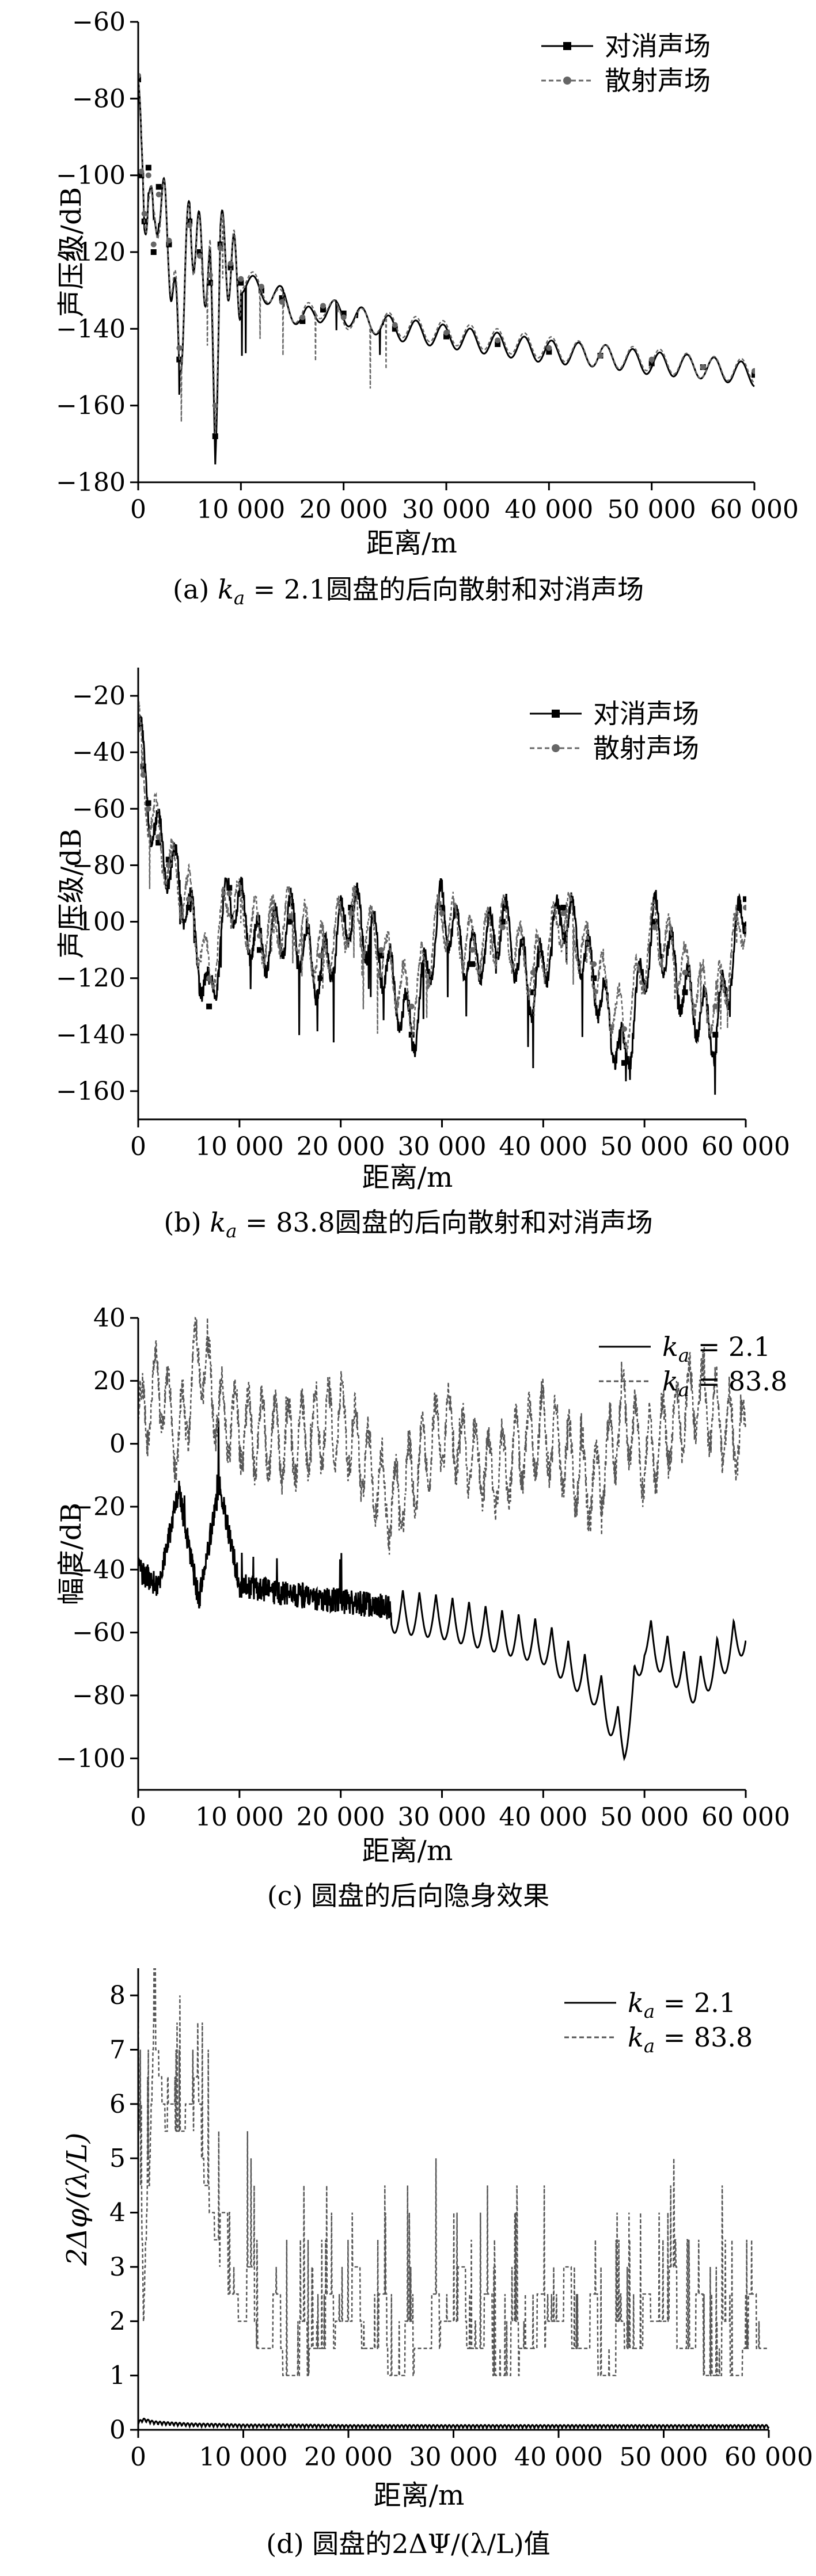 The image size is (816, 2576). I want to click on panel-caption: (b) ka = 83.8圆盘的后向散射和对消声场, so click(408, 1224).